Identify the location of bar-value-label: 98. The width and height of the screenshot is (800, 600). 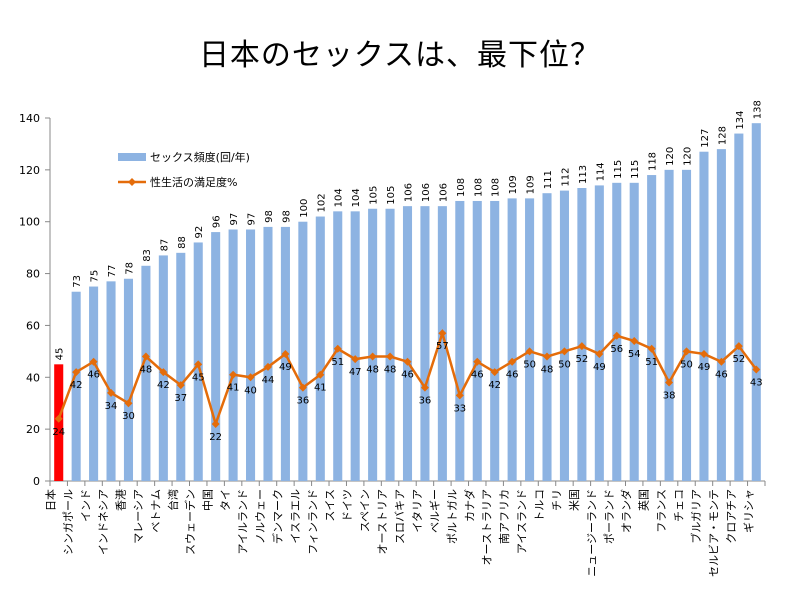
(286, 216).